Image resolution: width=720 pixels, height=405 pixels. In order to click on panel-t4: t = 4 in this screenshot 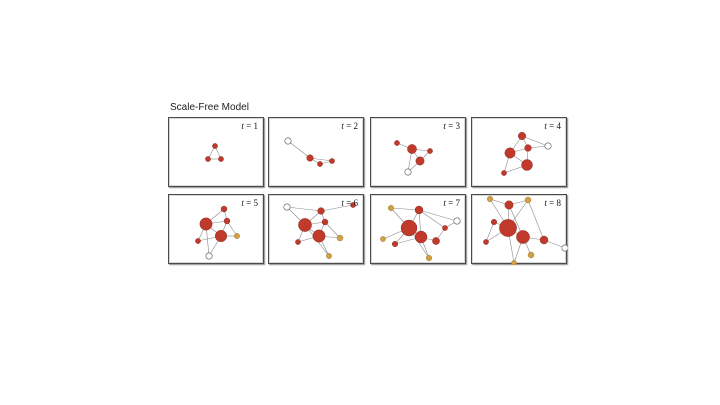, I will do `click(519, 152)`.